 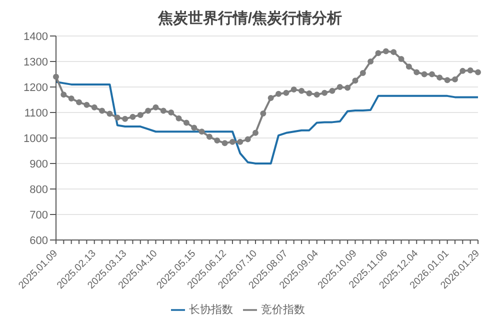 I want to click on y-tick-label: 700, so click(x=39, y=215).